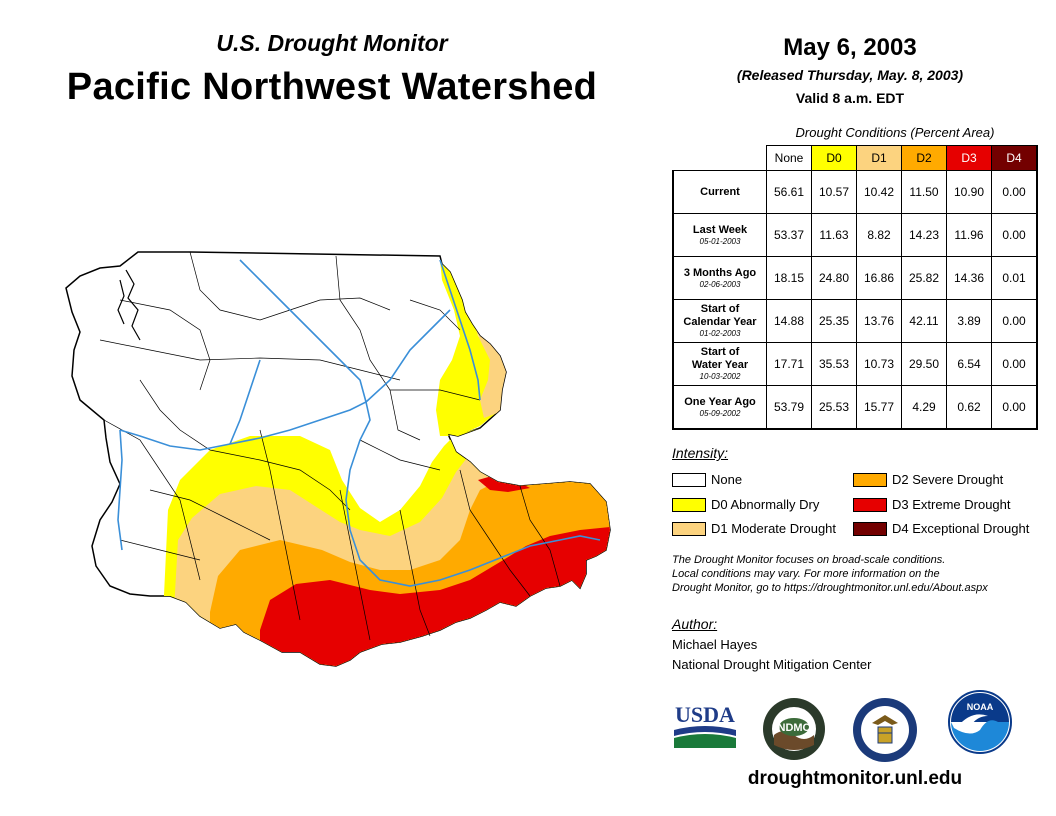 The image size is (1056, 816). I want to click on author-name: Michael Hayes, so click(715, 644).